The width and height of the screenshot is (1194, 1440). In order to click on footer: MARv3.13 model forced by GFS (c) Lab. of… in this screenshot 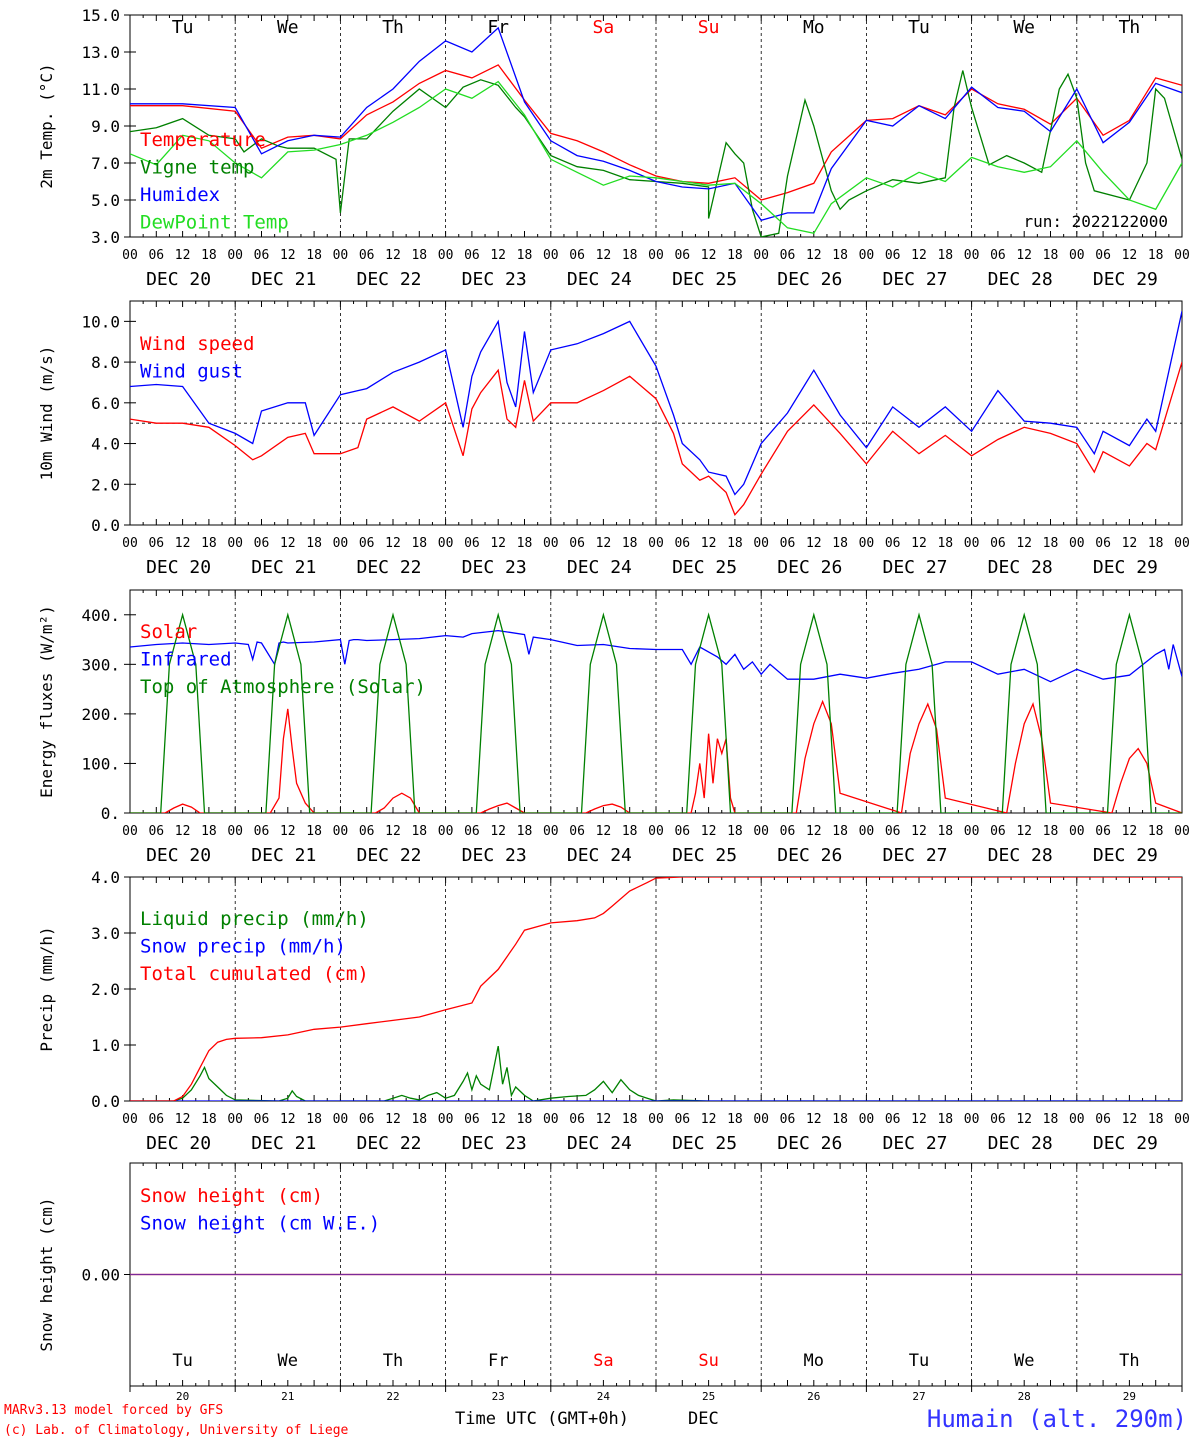, I will do `click(595, 1420)`.